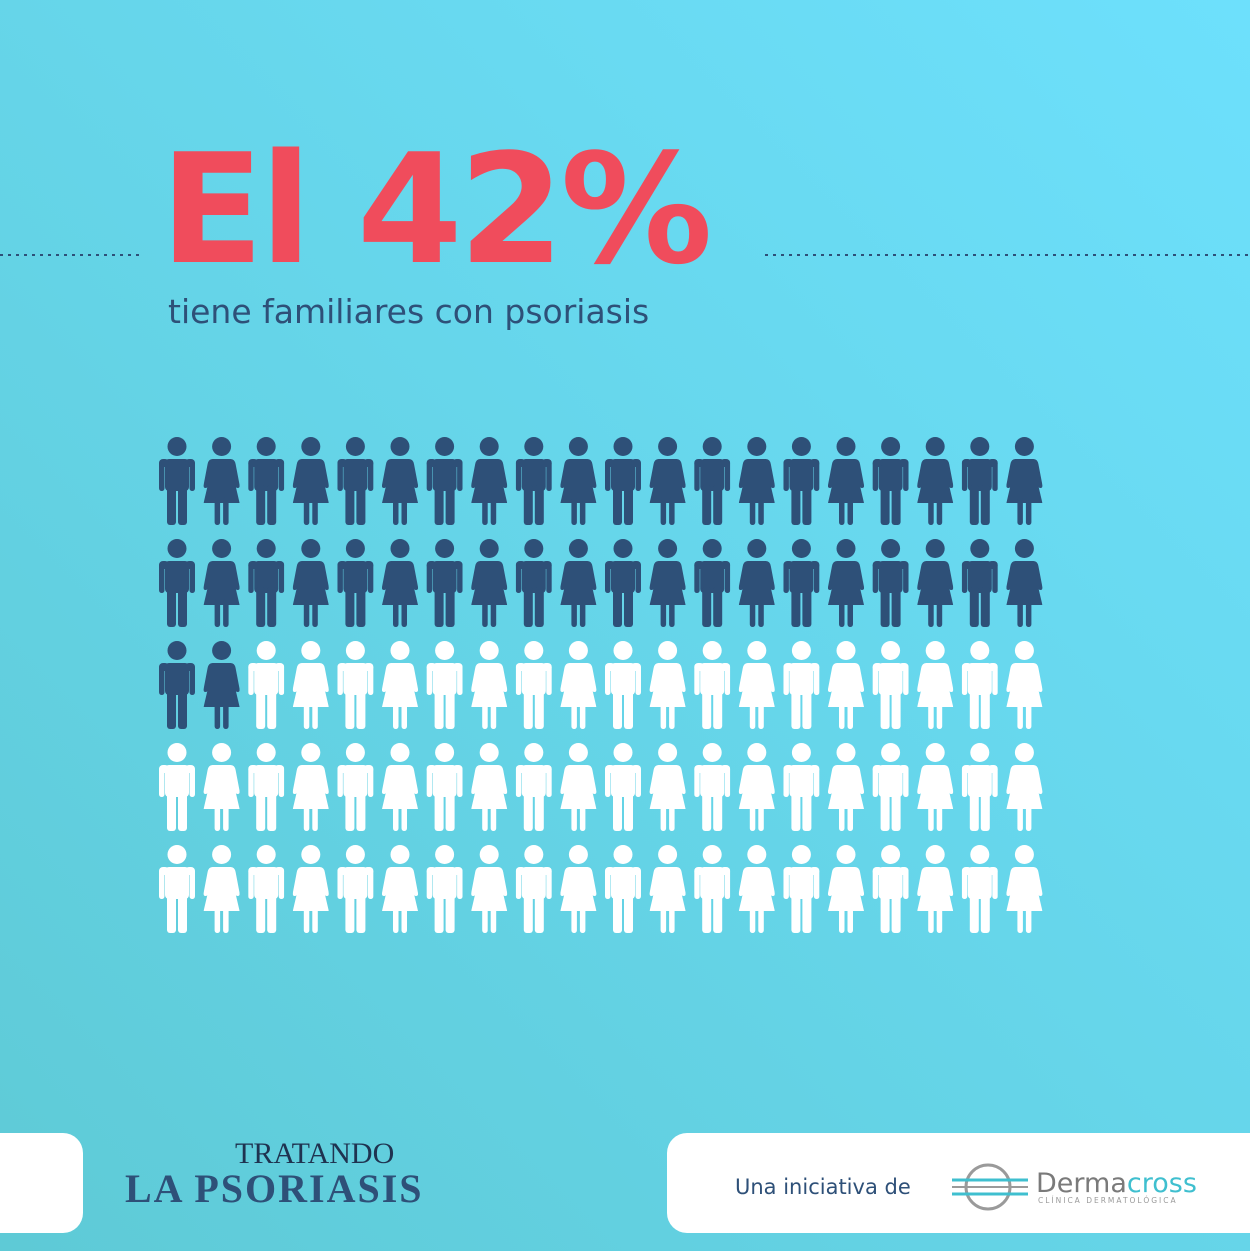  Describe the element at coordinates (1162, 1183) in the screenshot. I see `logo-name-part: cross` at that location.